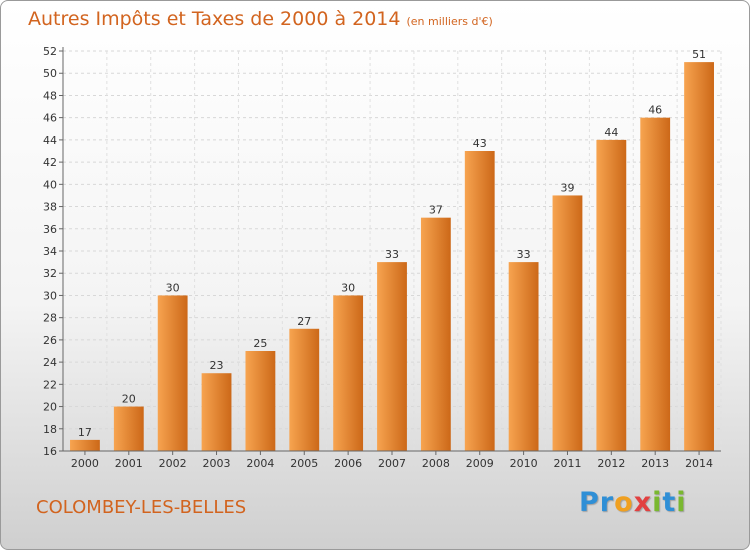 The width and height of the screenshot is (750, 550). Describe the element at coordinates (50, 273) in the screenshot. I see `y-tick-label: 32` at that location.